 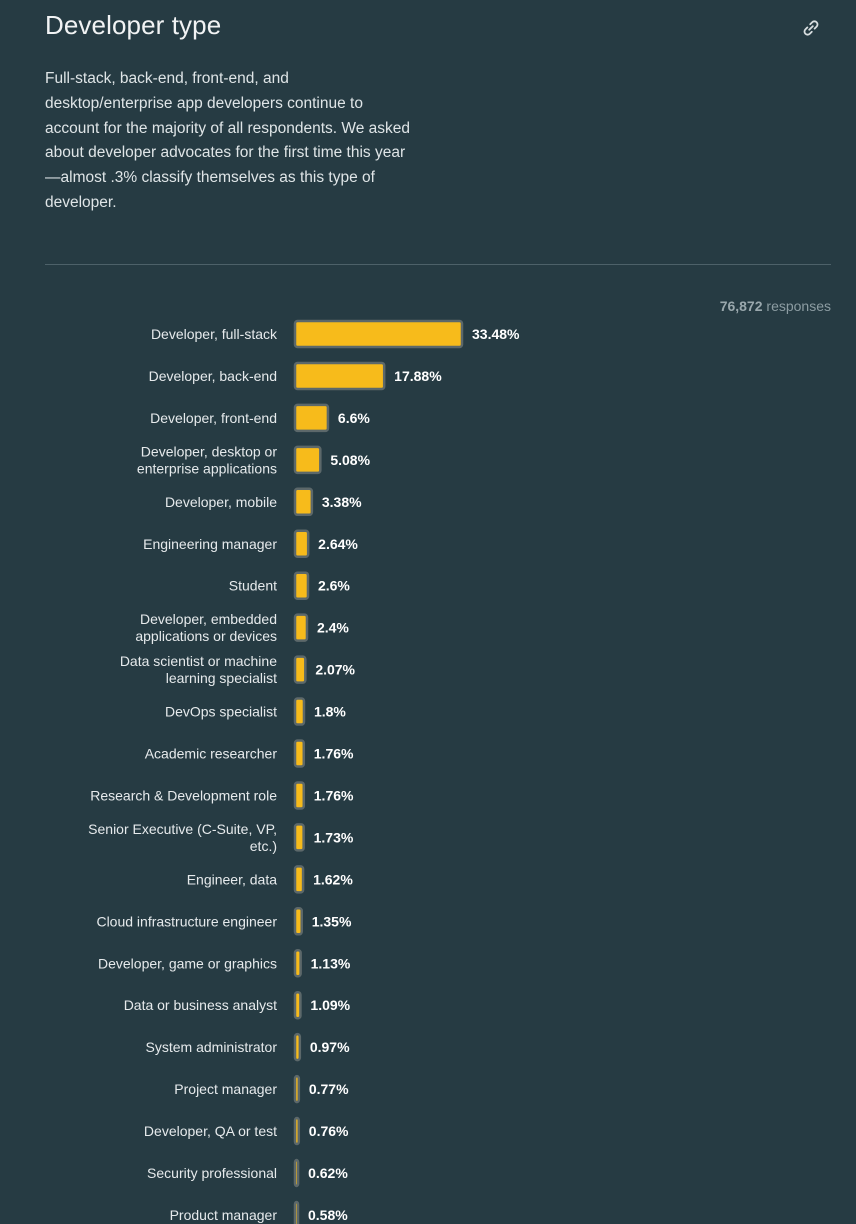 I want to click on link-icon, so click(x=811, y=28).